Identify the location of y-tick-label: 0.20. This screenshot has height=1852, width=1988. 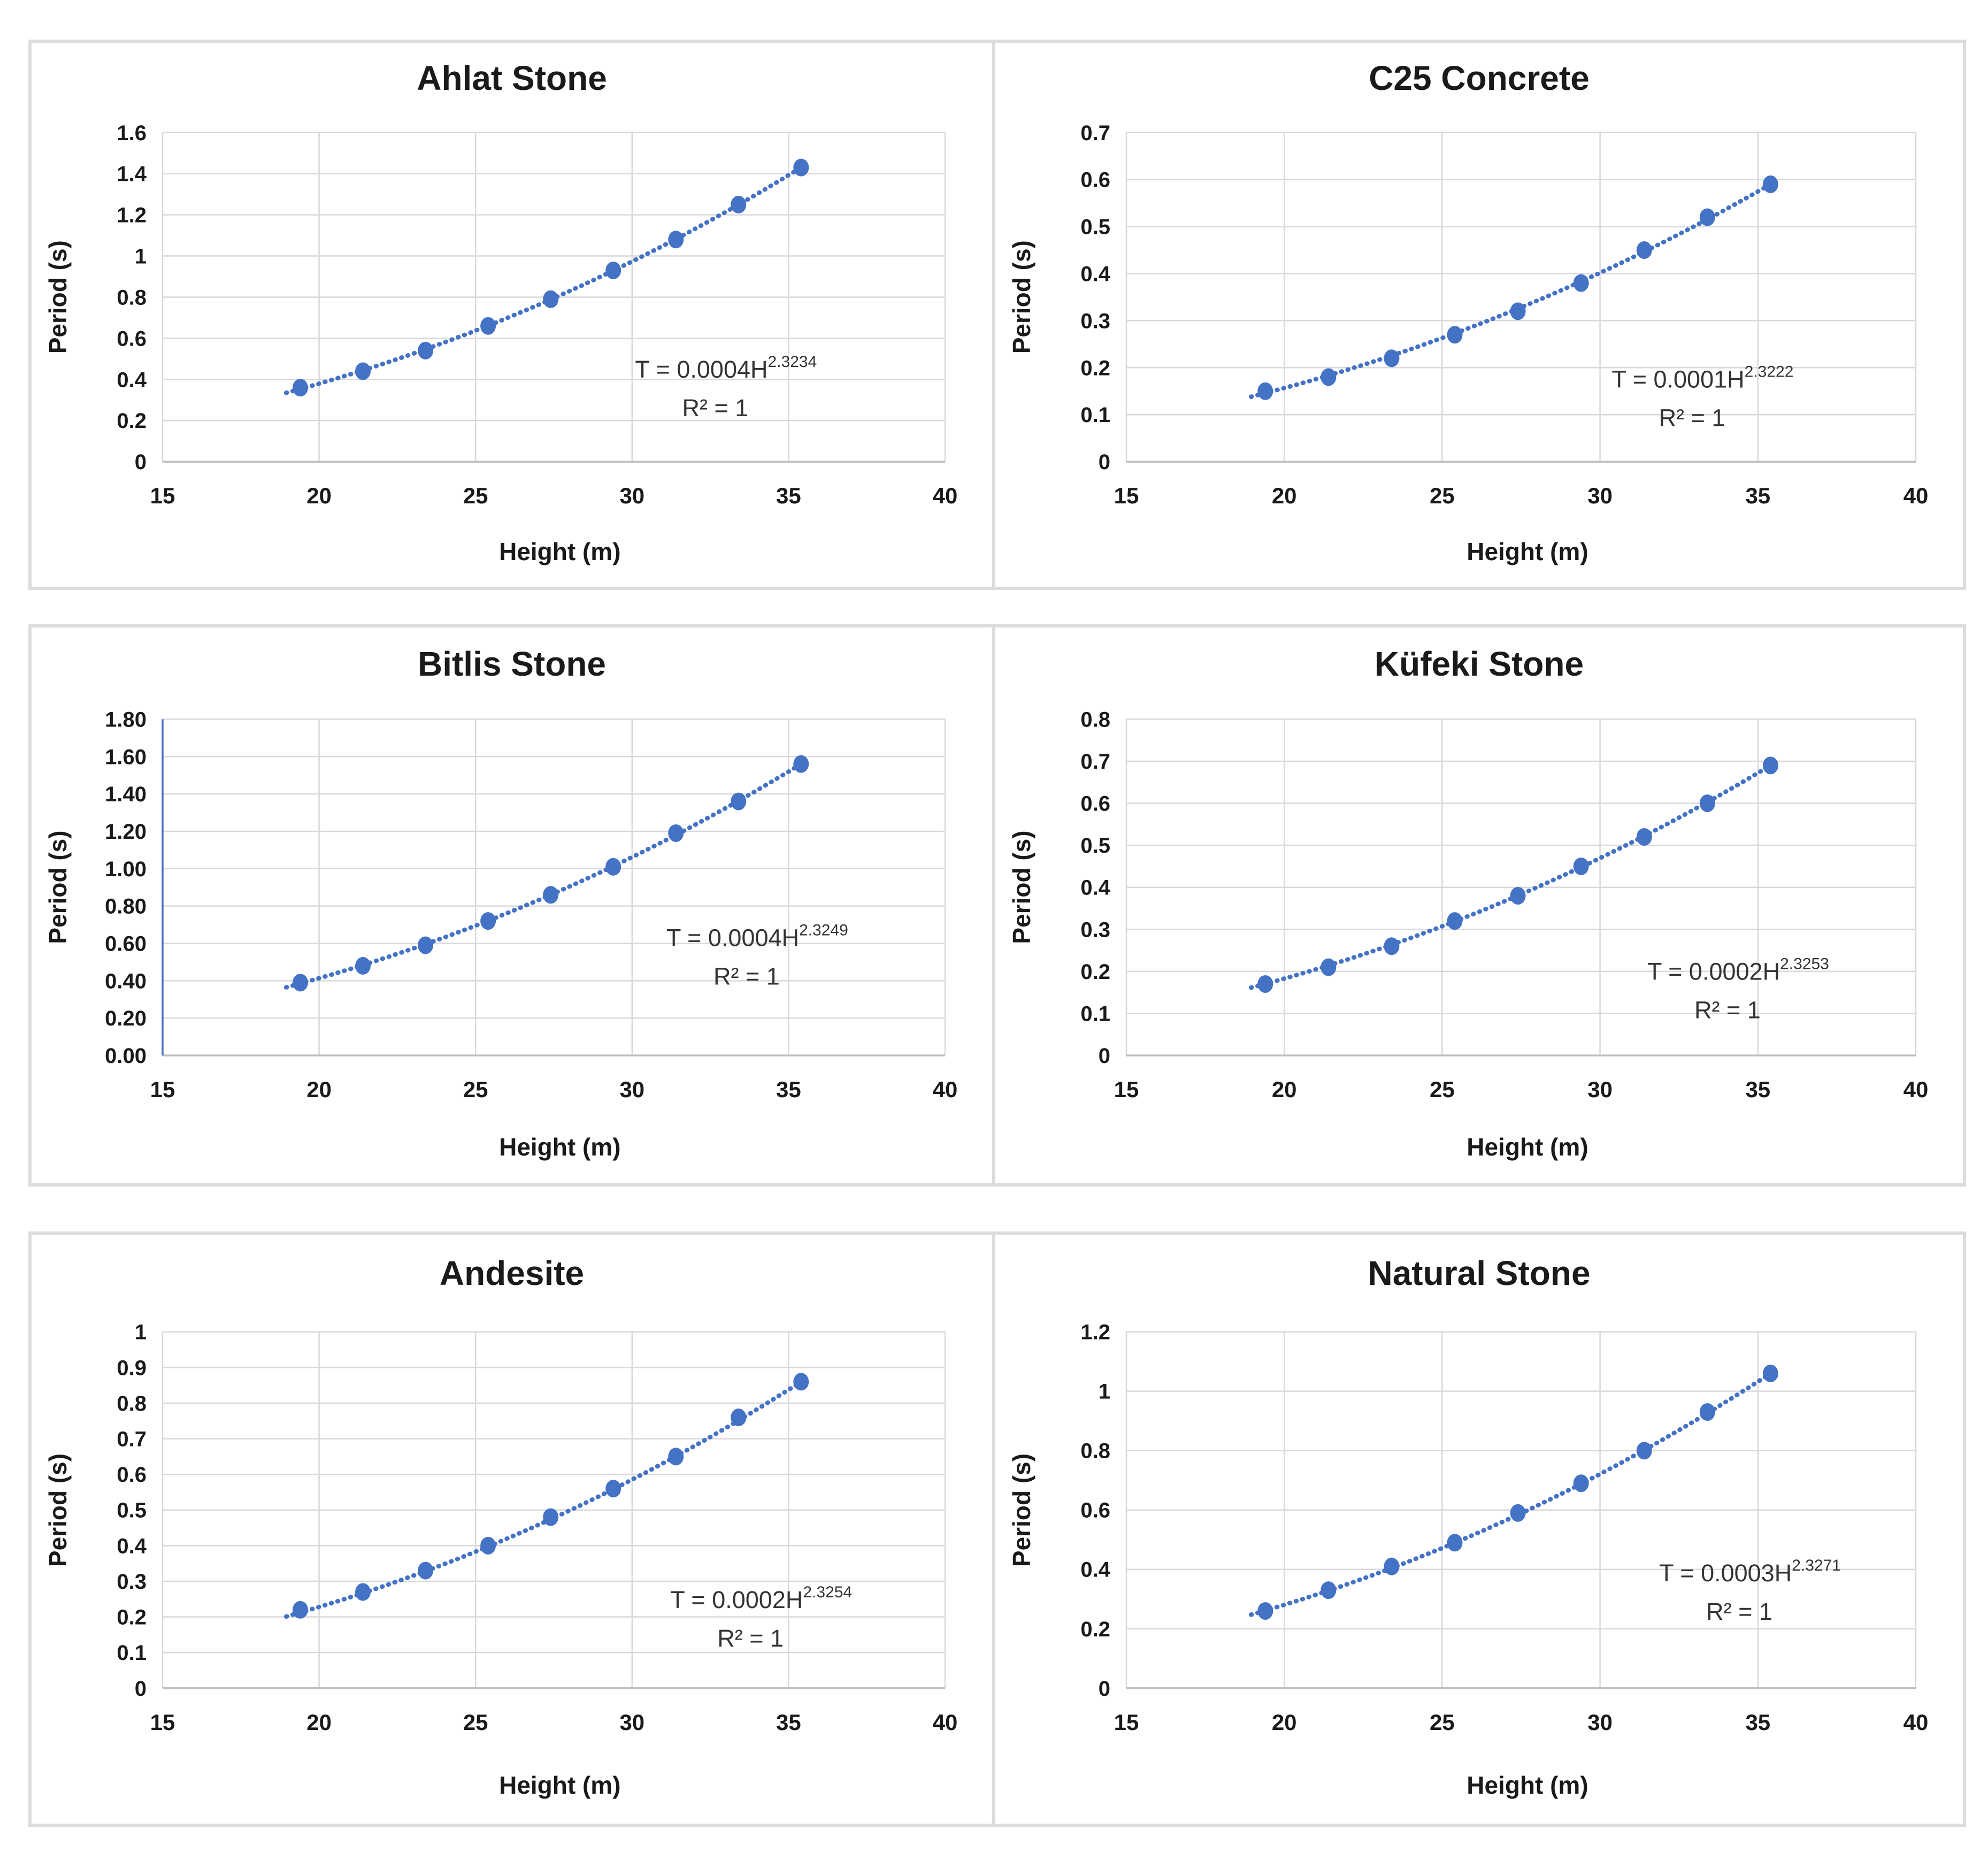
(126, 1018).